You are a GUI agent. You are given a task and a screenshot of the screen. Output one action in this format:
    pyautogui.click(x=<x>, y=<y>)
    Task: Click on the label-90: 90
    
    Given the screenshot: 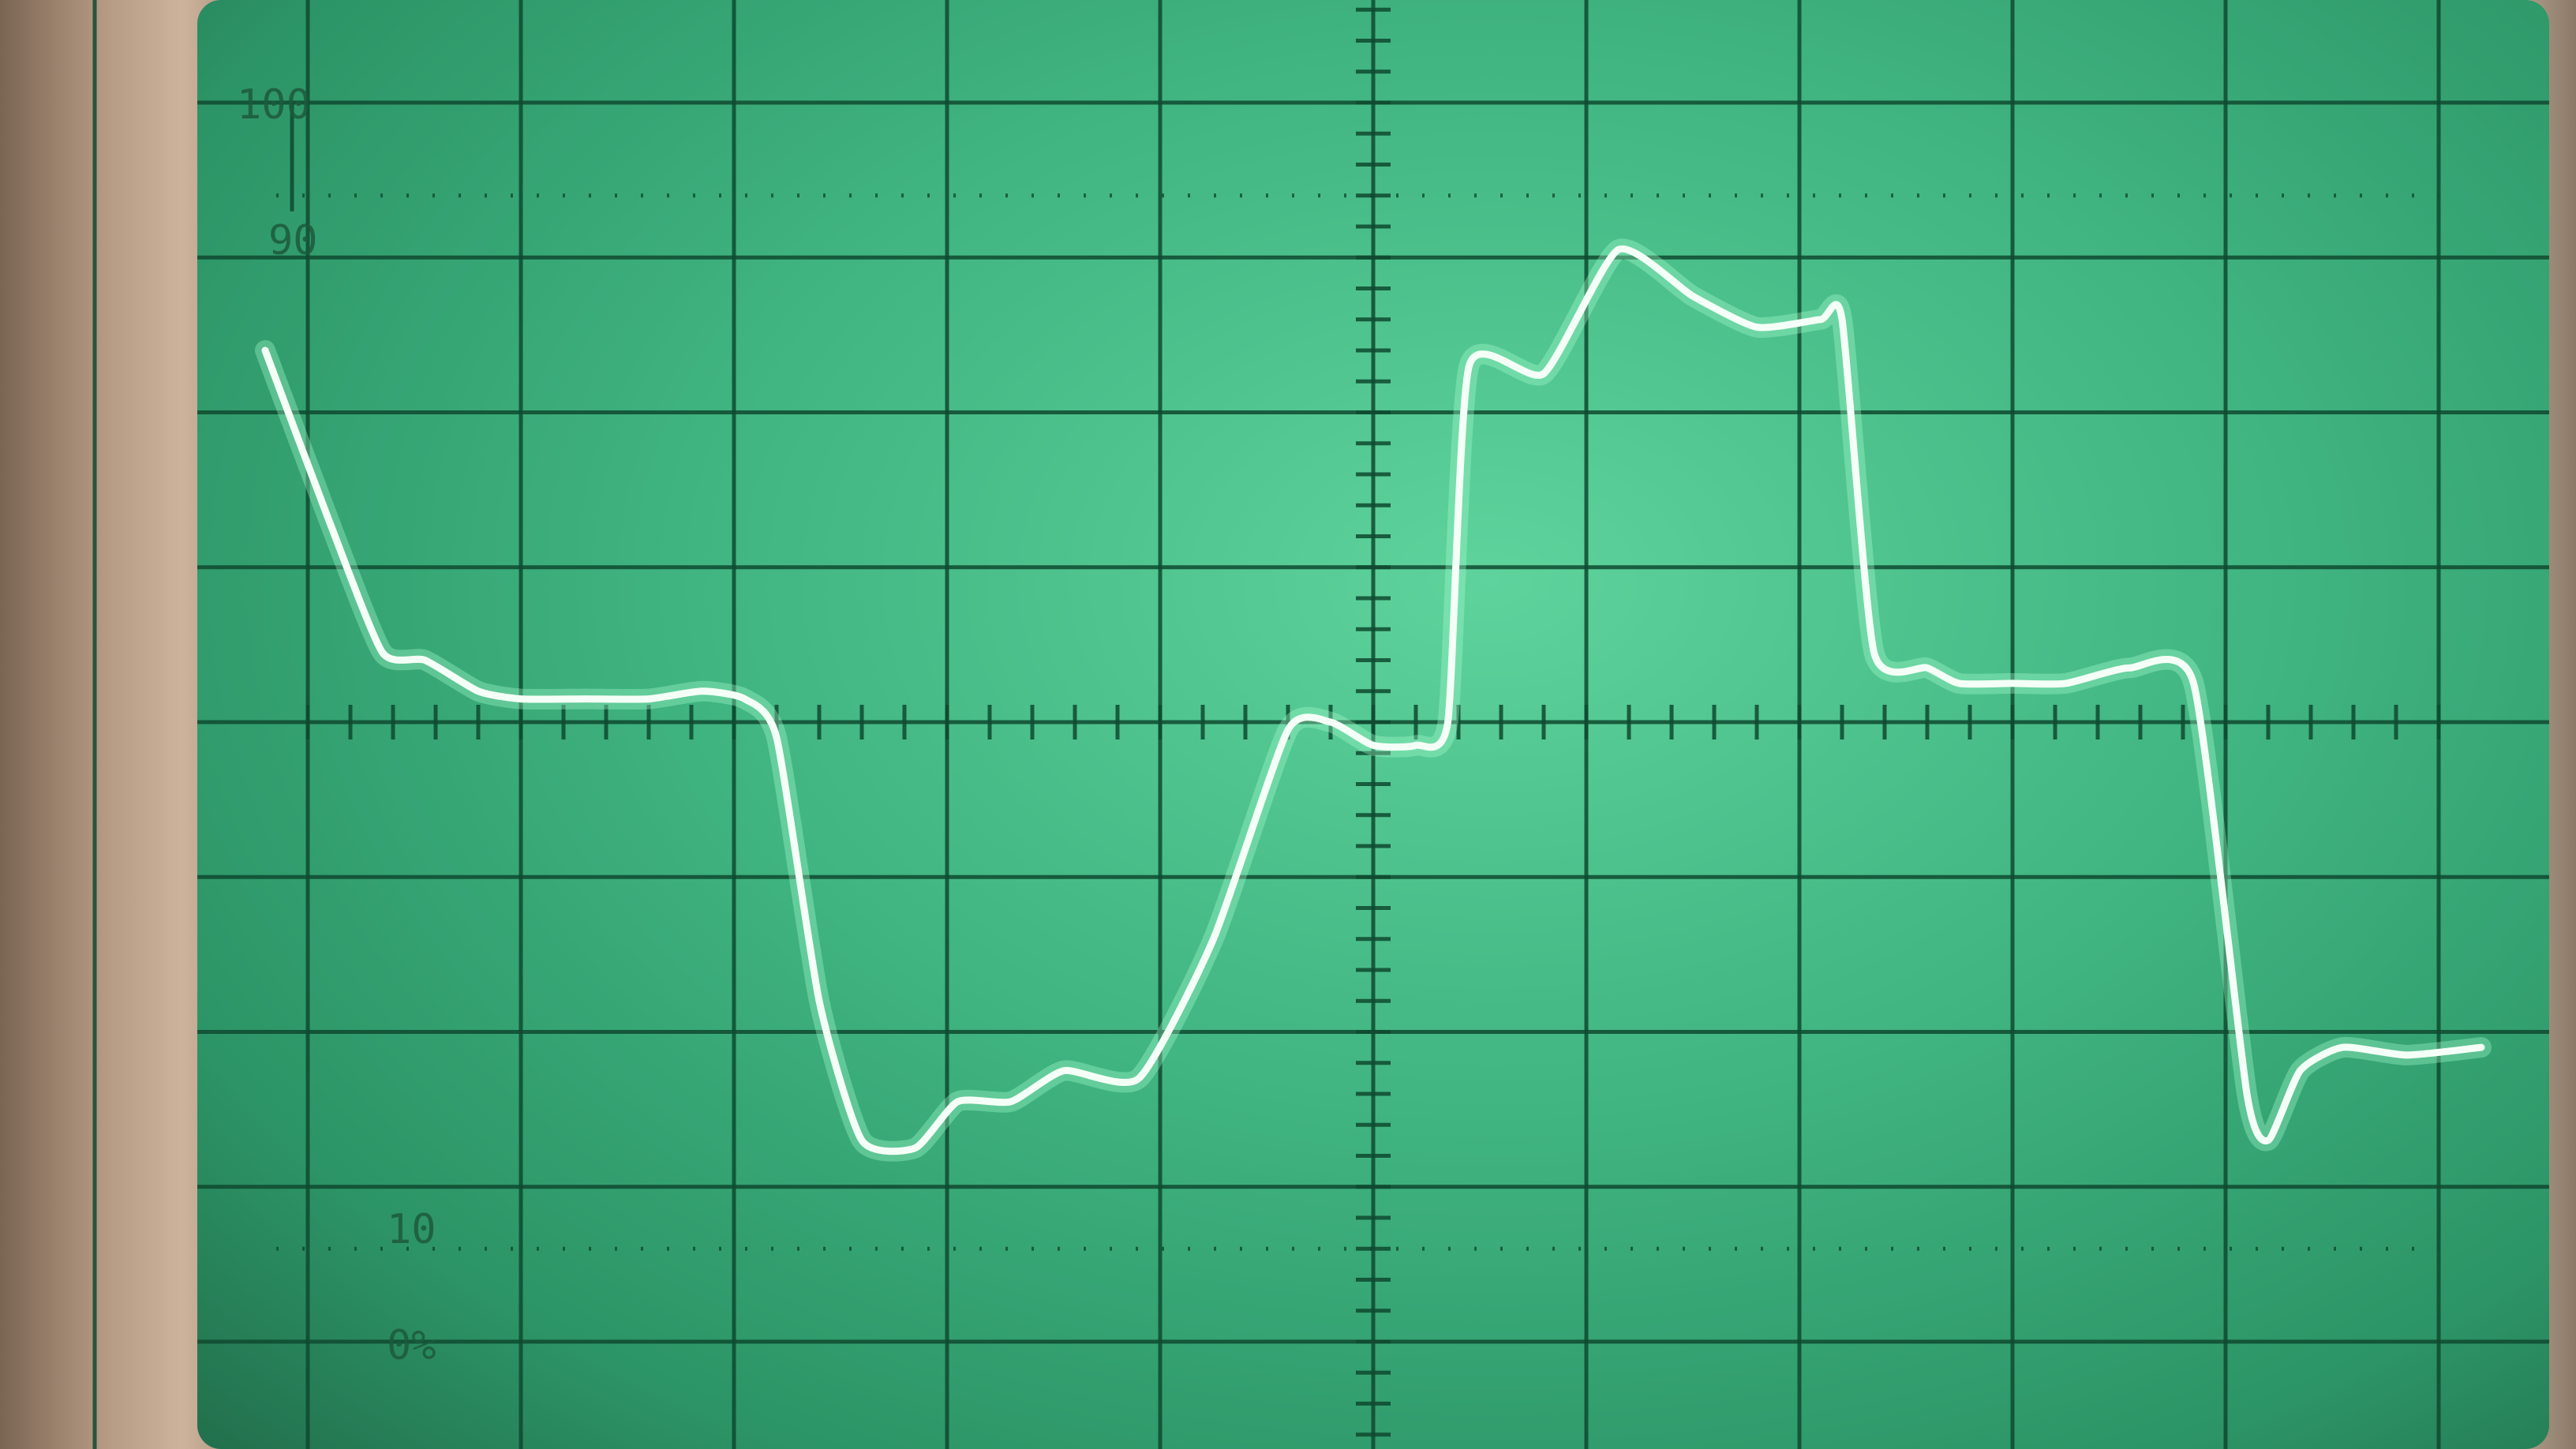 What is the action you would take?
    pyautogui.click(x=293, y=240)
    